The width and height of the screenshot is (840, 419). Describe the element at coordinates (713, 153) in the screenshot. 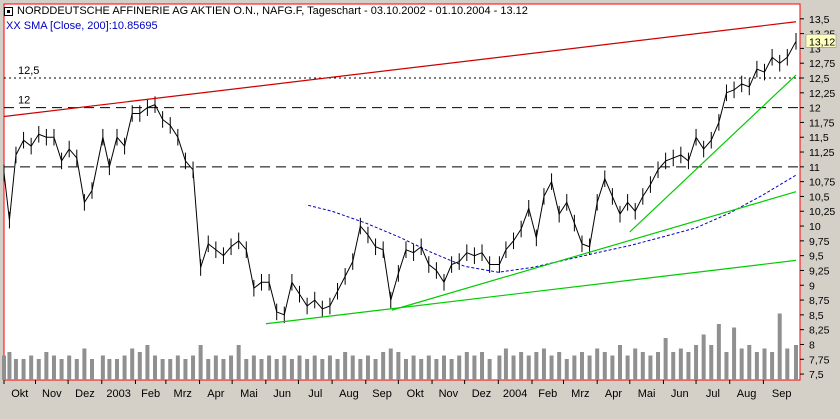

I see `trendline` at that location.